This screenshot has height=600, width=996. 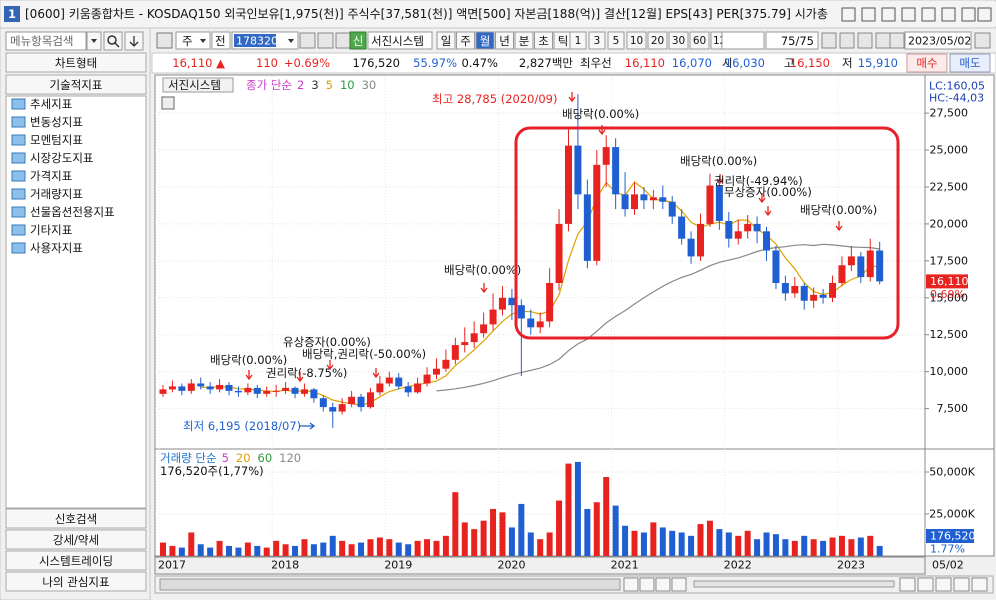 I want to click on interval-label: 10, so click(x=636, y=41).